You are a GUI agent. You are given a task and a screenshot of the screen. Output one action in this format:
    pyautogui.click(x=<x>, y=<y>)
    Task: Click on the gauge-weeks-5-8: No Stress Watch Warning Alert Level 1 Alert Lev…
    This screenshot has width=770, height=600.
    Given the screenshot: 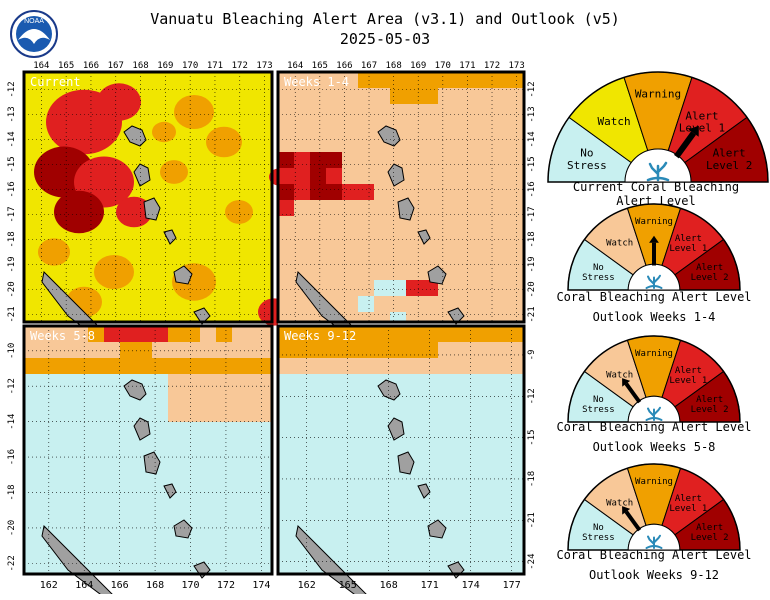 What is the action you would take?
    pyautogui.click(x=654, y=378)
    